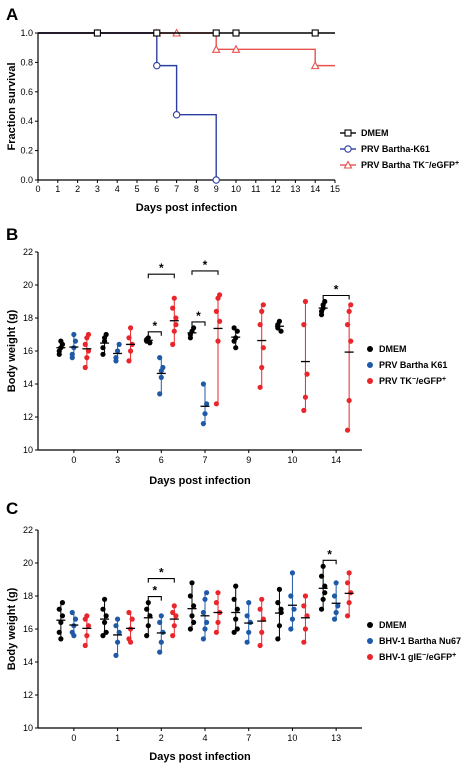  What do you see at coordinates (26, 92) in the screenshot?
I see `y-tick-label: 0.6` at bounding box center [26, 92].